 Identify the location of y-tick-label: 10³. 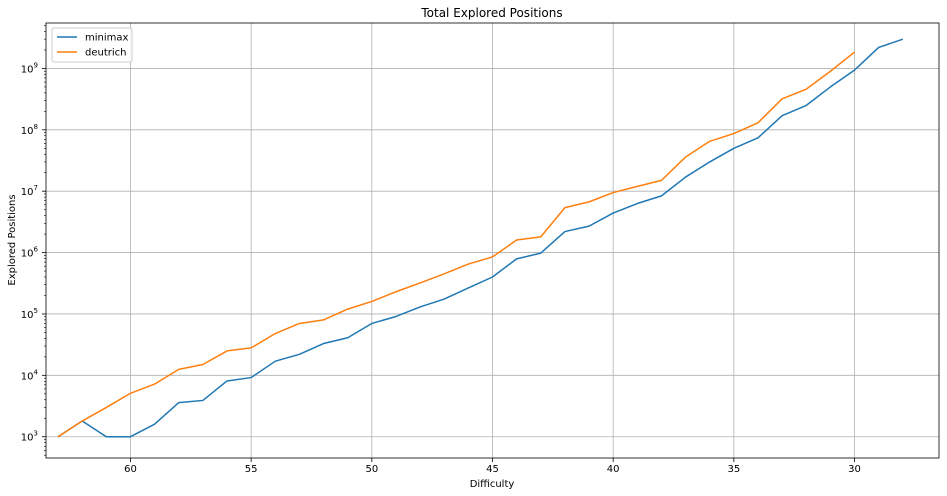
(29, 437).